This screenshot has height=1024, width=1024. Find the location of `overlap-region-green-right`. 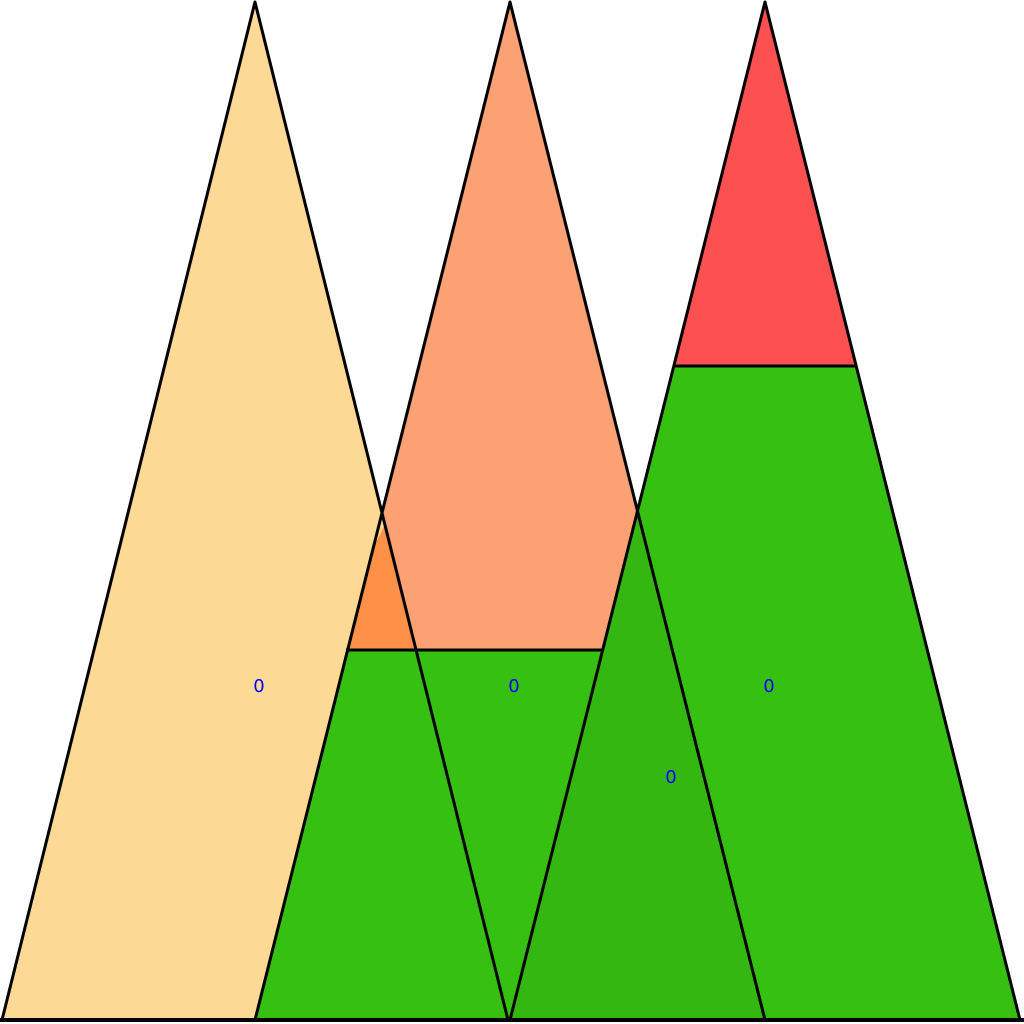

overlap-region-green-right is located at coordinates (637, 762).